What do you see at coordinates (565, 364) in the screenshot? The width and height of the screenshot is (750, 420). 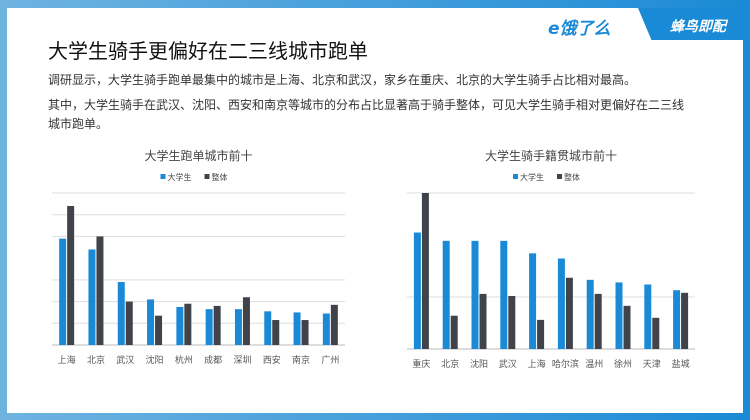 I see `x-tick-label: 哈尔滨` at bounding box center [565, 364].